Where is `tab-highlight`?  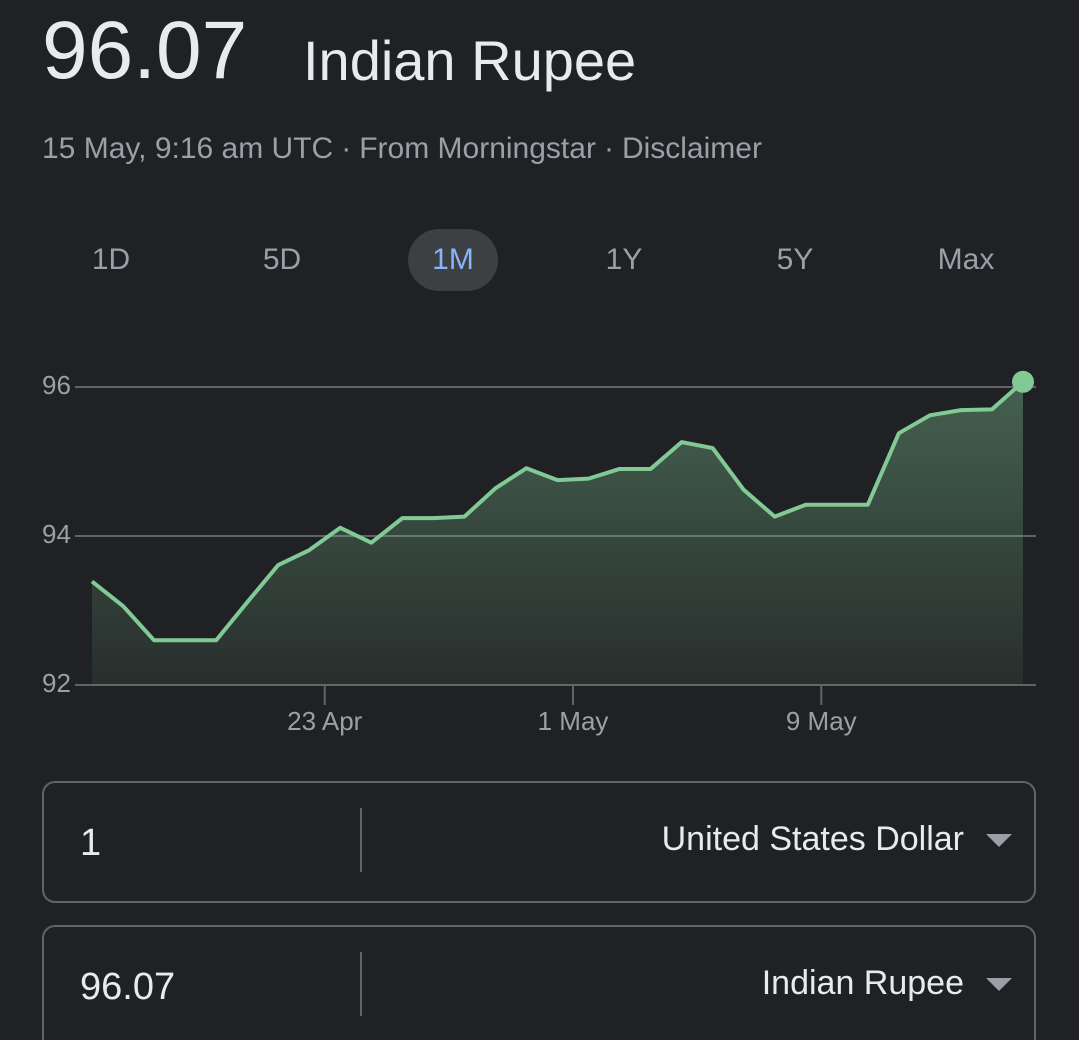
tab-highlight is located at coordinates (453, 260).